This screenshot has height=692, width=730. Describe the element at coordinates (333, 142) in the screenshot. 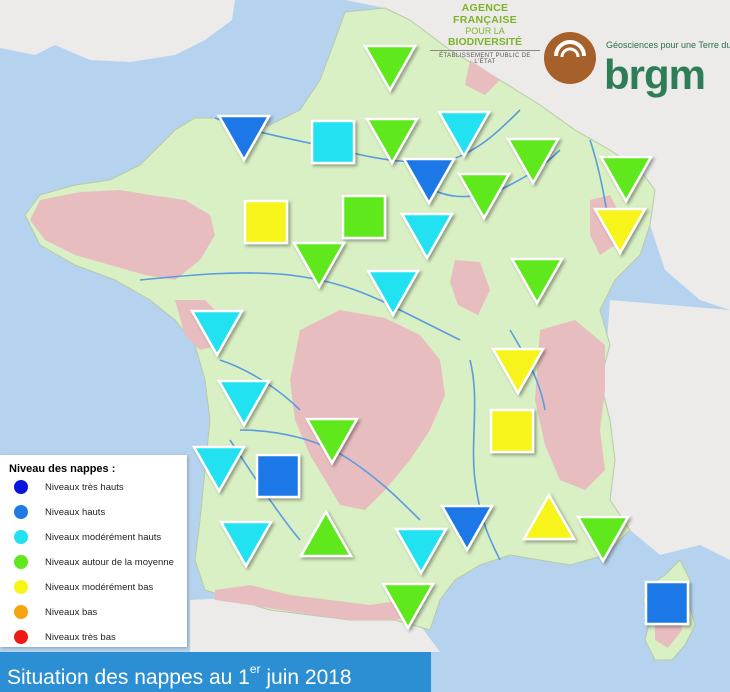

I see `indicator-haute-normandie-trend-stable-icon` at that location.